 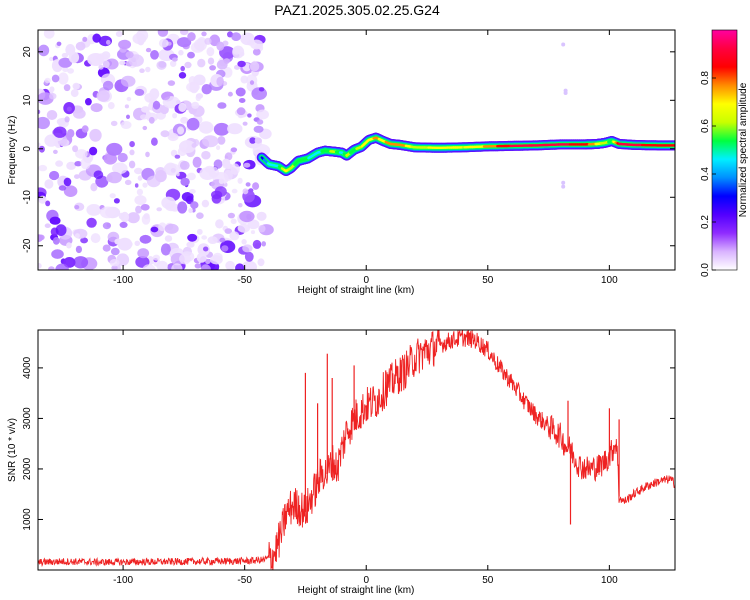 What do you see at coordinates (705, 126) in the screenshot?
I see `colorbar-tick-label: 0.6` at bounding box center [705, 126].